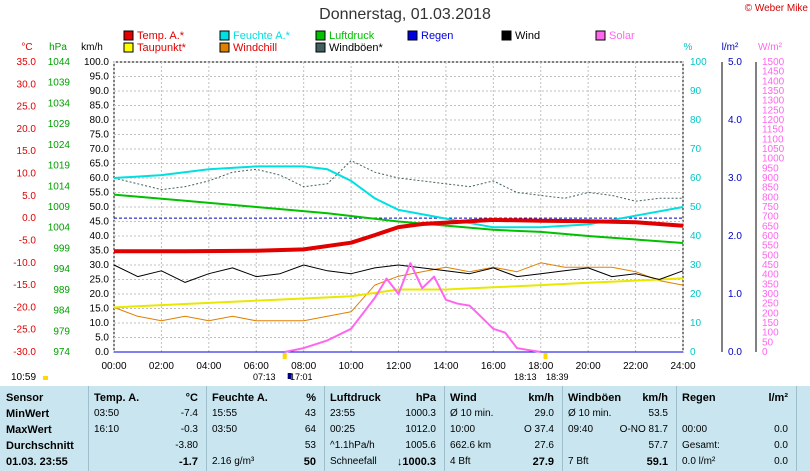 The image size is (810, 471). I want to click on series-line-windb-en, so click(398, 181).